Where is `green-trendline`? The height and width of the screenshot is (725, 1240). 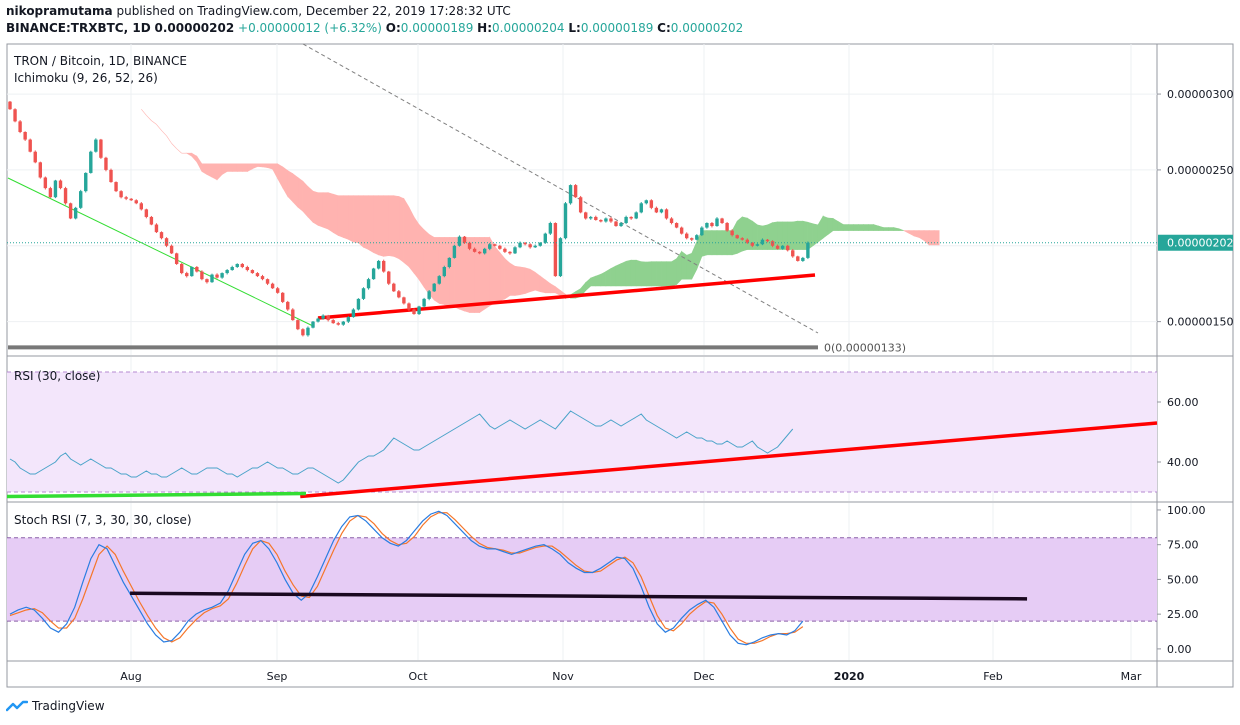
green-trendline is located at coordinates (160, 252).